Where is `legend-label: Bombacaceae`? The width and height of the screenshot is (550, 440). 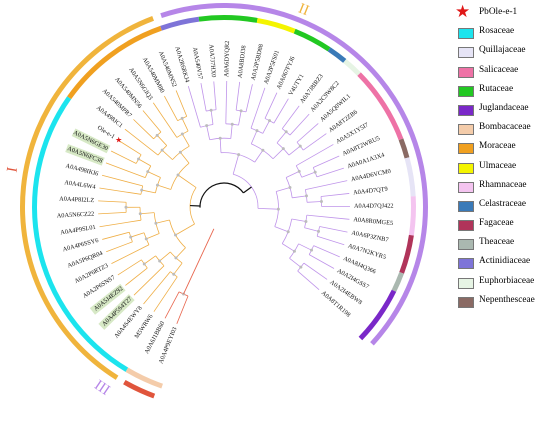
legend-label: Bombacaceae is located at coordinates (505, 127).